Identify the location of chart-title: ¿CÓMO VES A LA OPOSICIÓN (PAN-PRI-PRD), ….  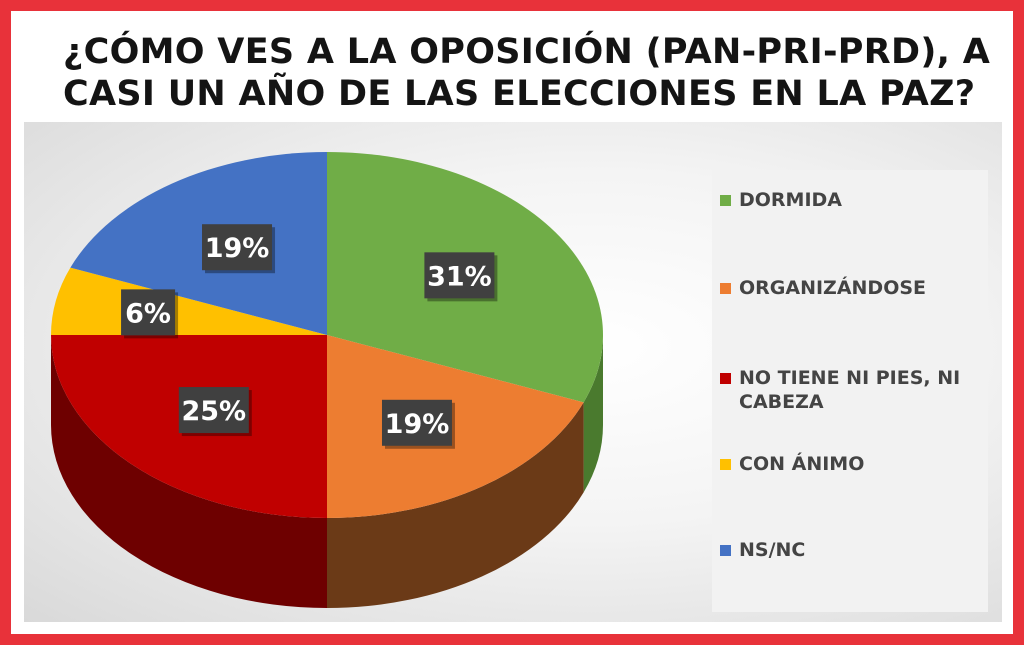
(528, 73).